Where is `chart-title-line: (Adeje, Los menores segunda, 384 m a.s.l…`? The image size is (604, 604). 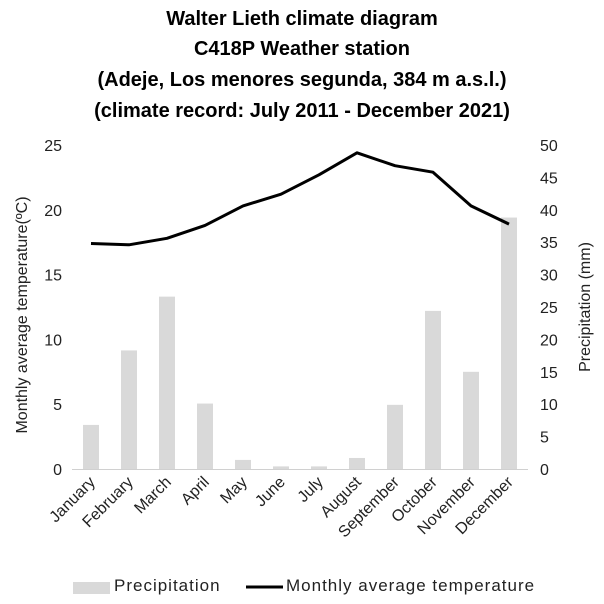 chart-title-line: (Adeje, Los menores segunda, 384 m a.s.l… is located at coordinates (301, 80).